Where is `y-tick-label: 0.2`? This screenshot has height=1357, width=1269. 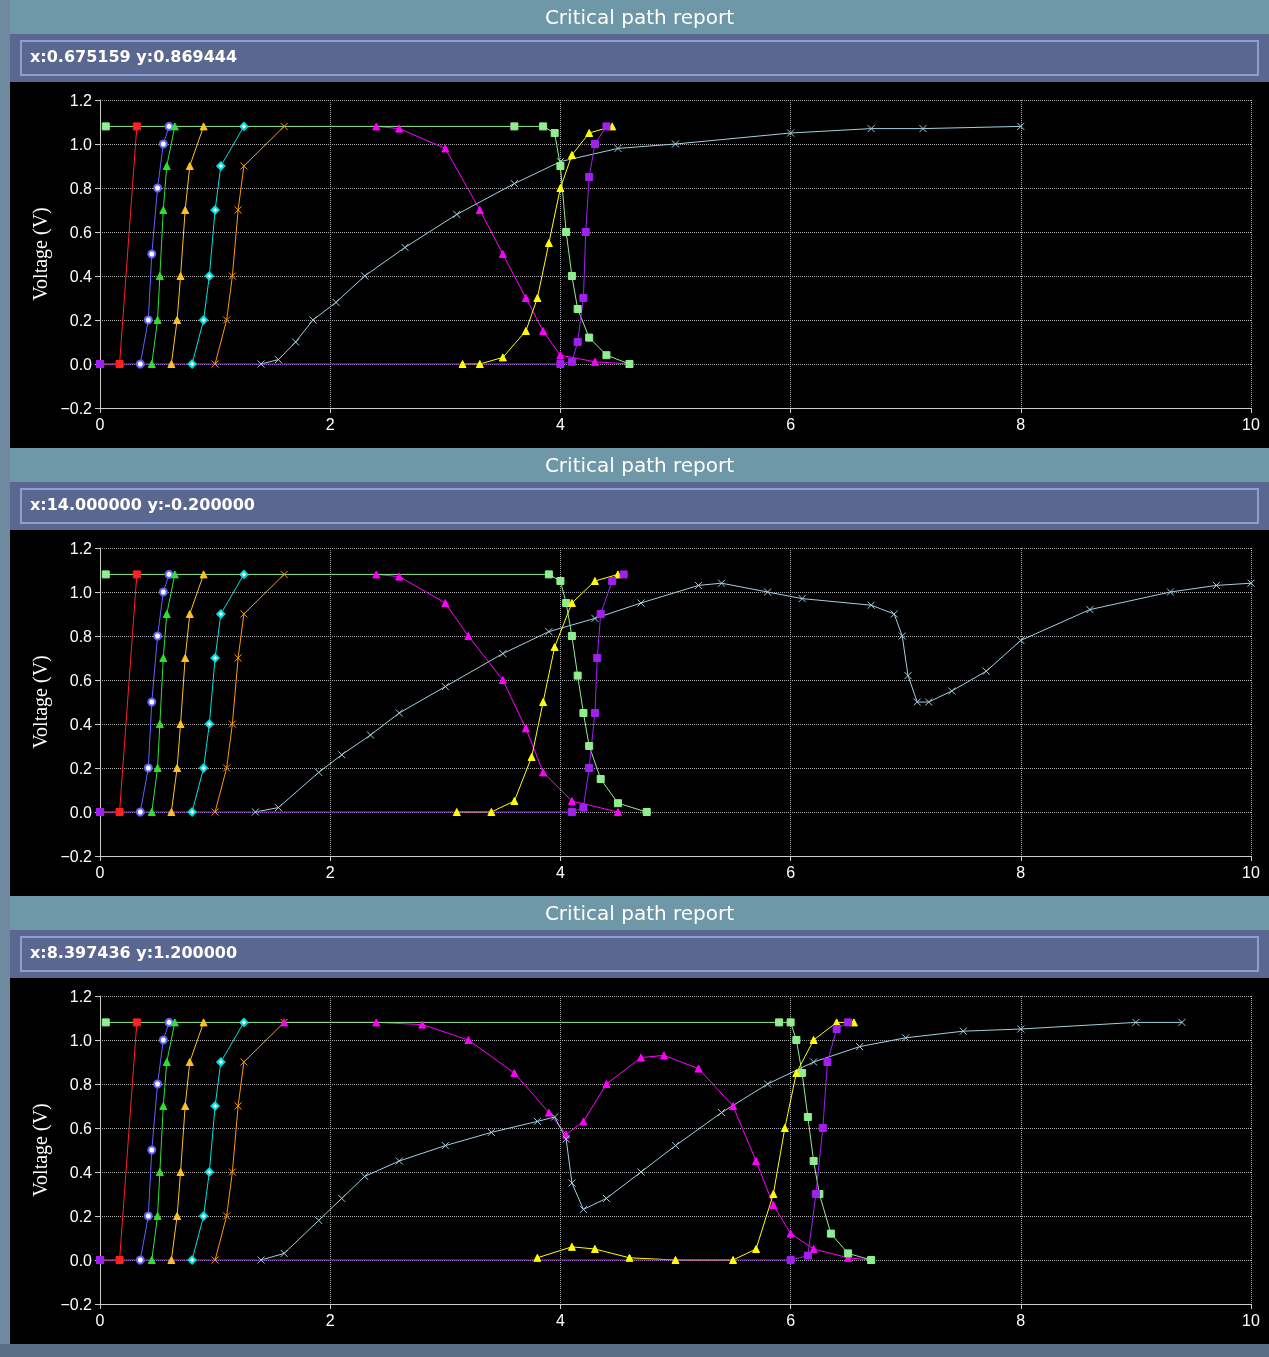
y-tick-label: 0.2 is located at coordinates (81, 1216).